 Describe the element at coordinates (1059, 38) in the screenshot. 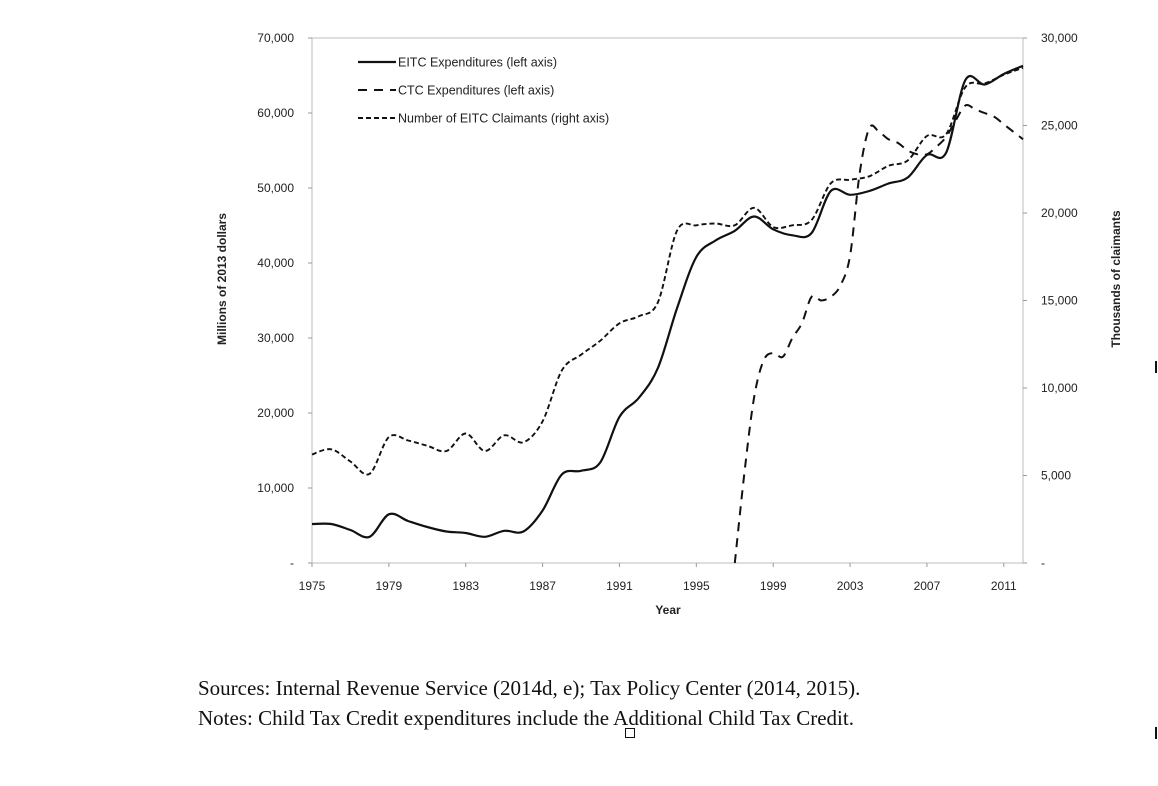

I see `y2-tick-label: 30,000` at that location.